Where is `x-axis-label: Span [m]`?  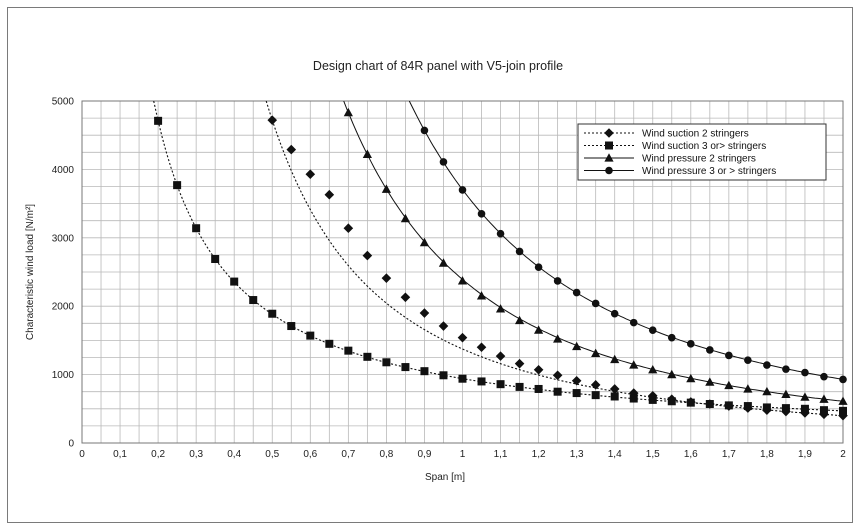
x-axis-label: Span [m] is located at coordinates (445, 477).